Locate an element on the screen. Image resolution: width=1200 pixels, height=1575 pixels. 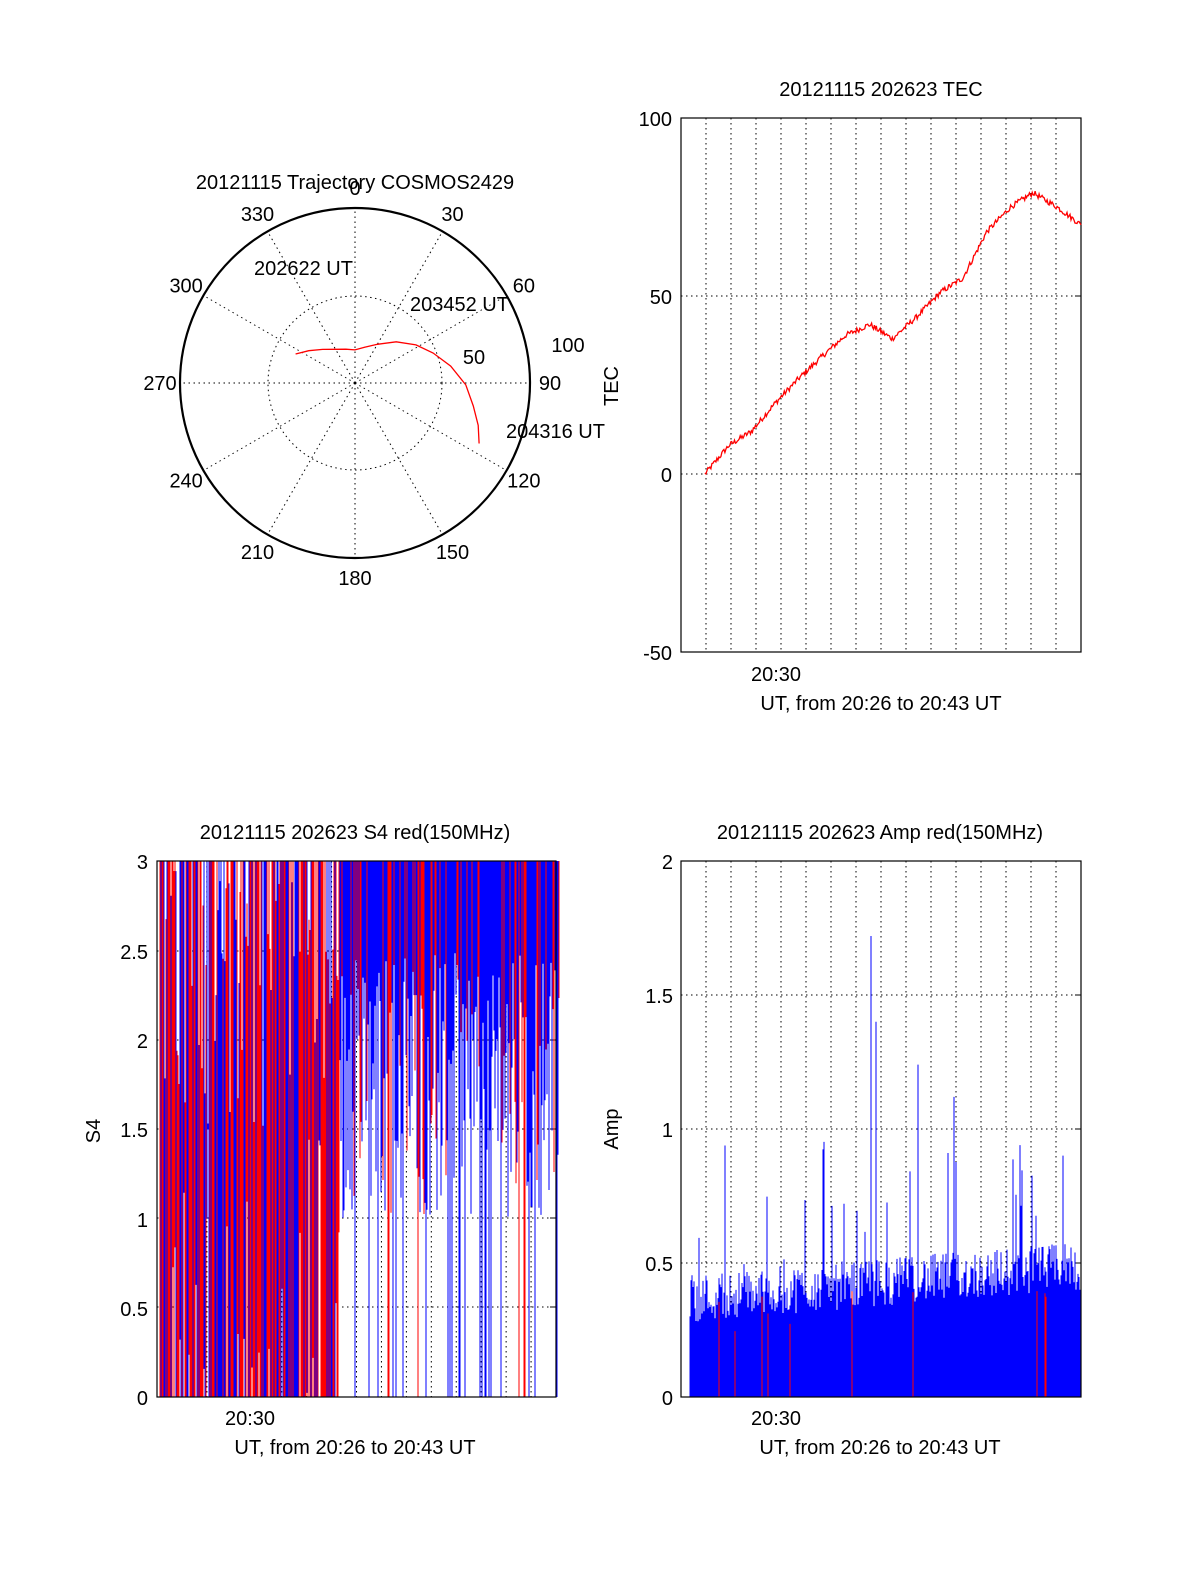
tec-ytick-neg50: -50 is located at coordinates (657, 654).